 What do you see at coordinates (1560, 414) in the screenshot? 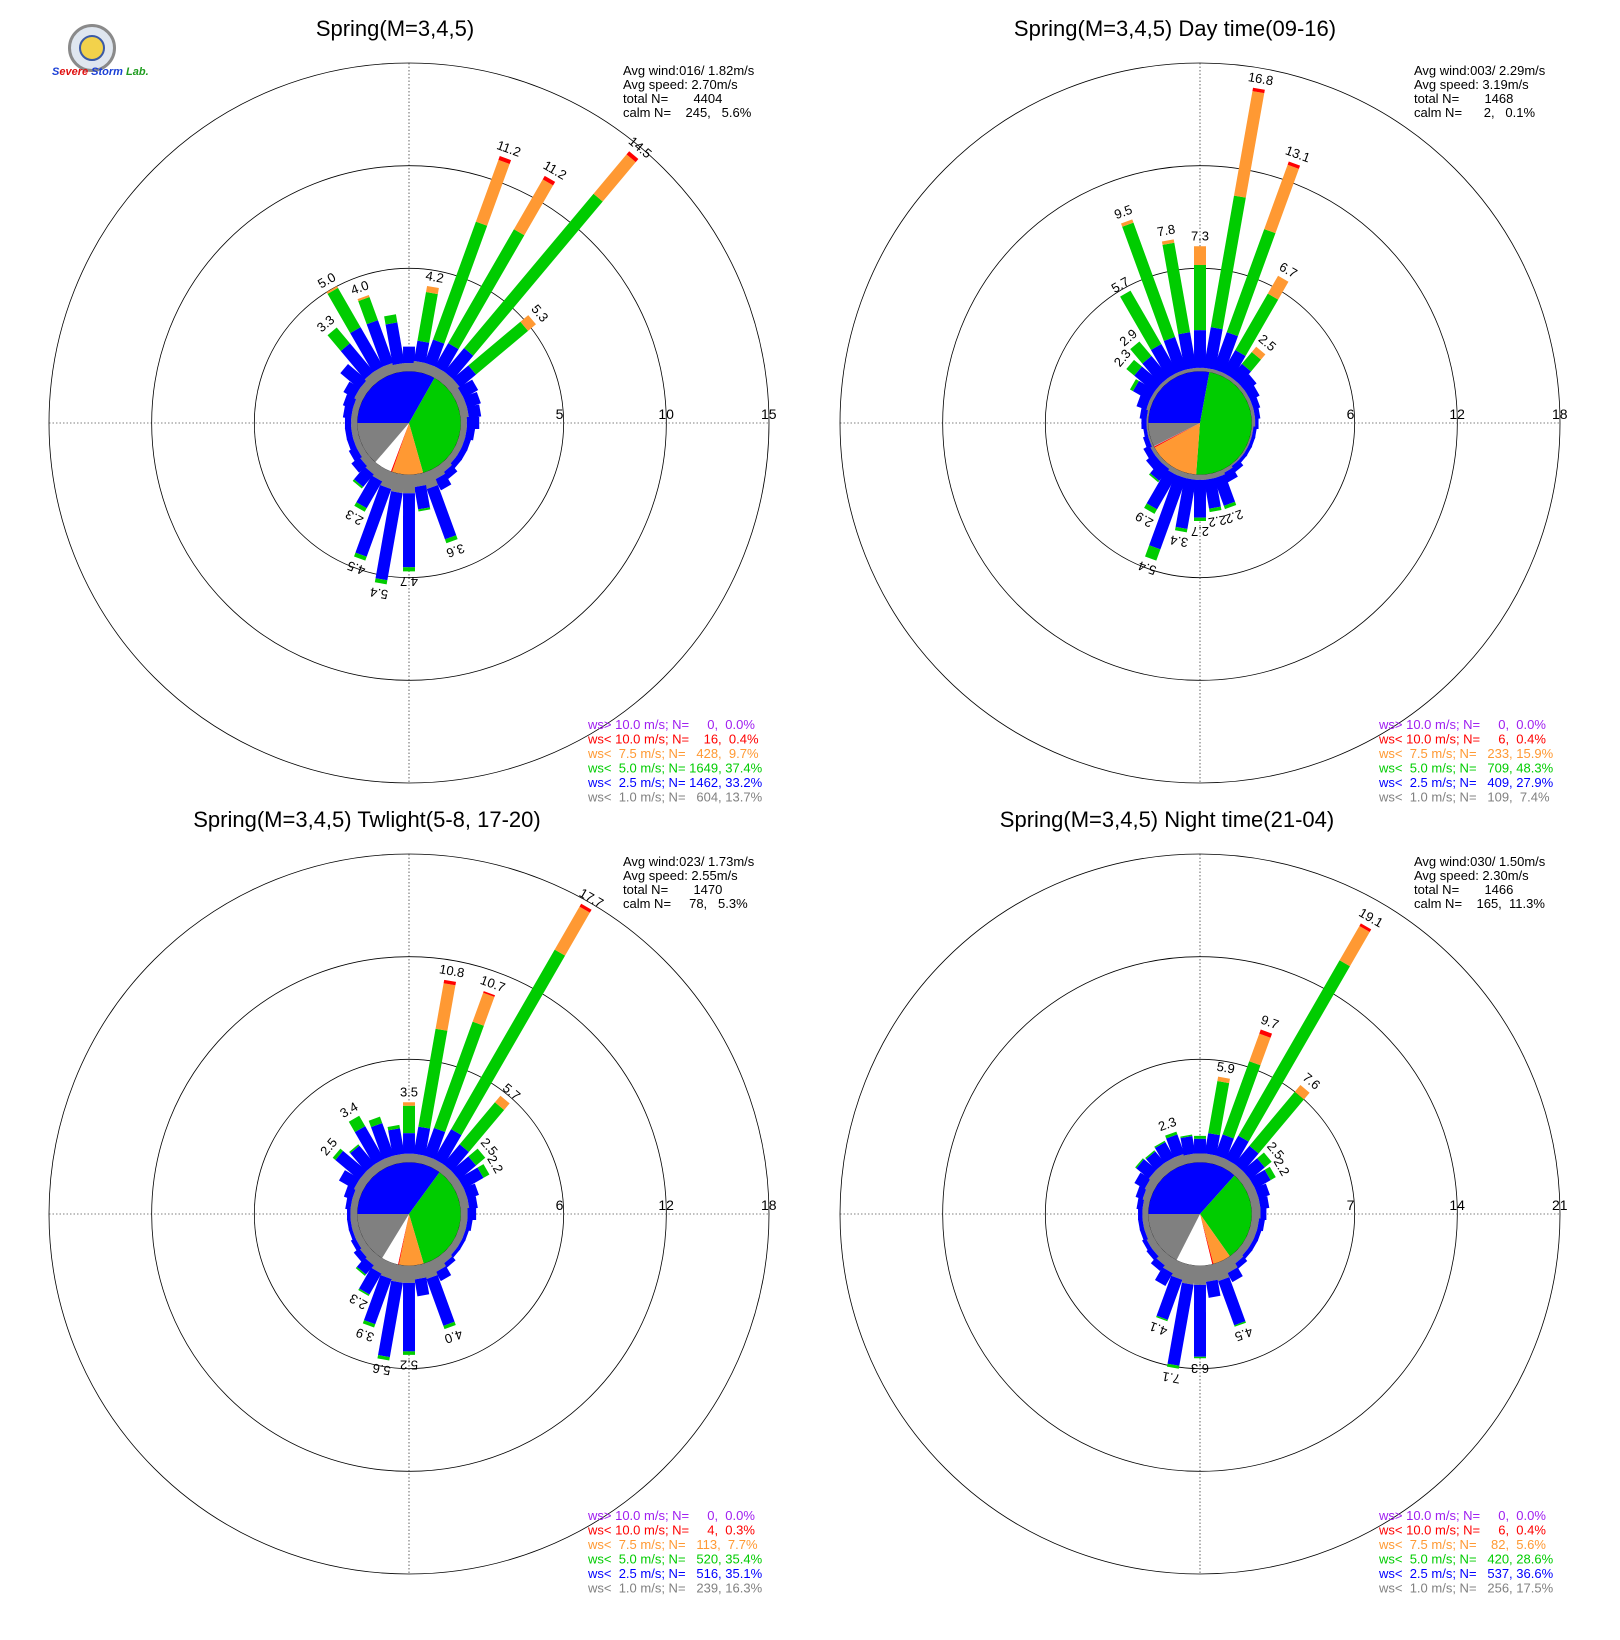
I see `ring-label: 18` at bounding box center [1560, 414].